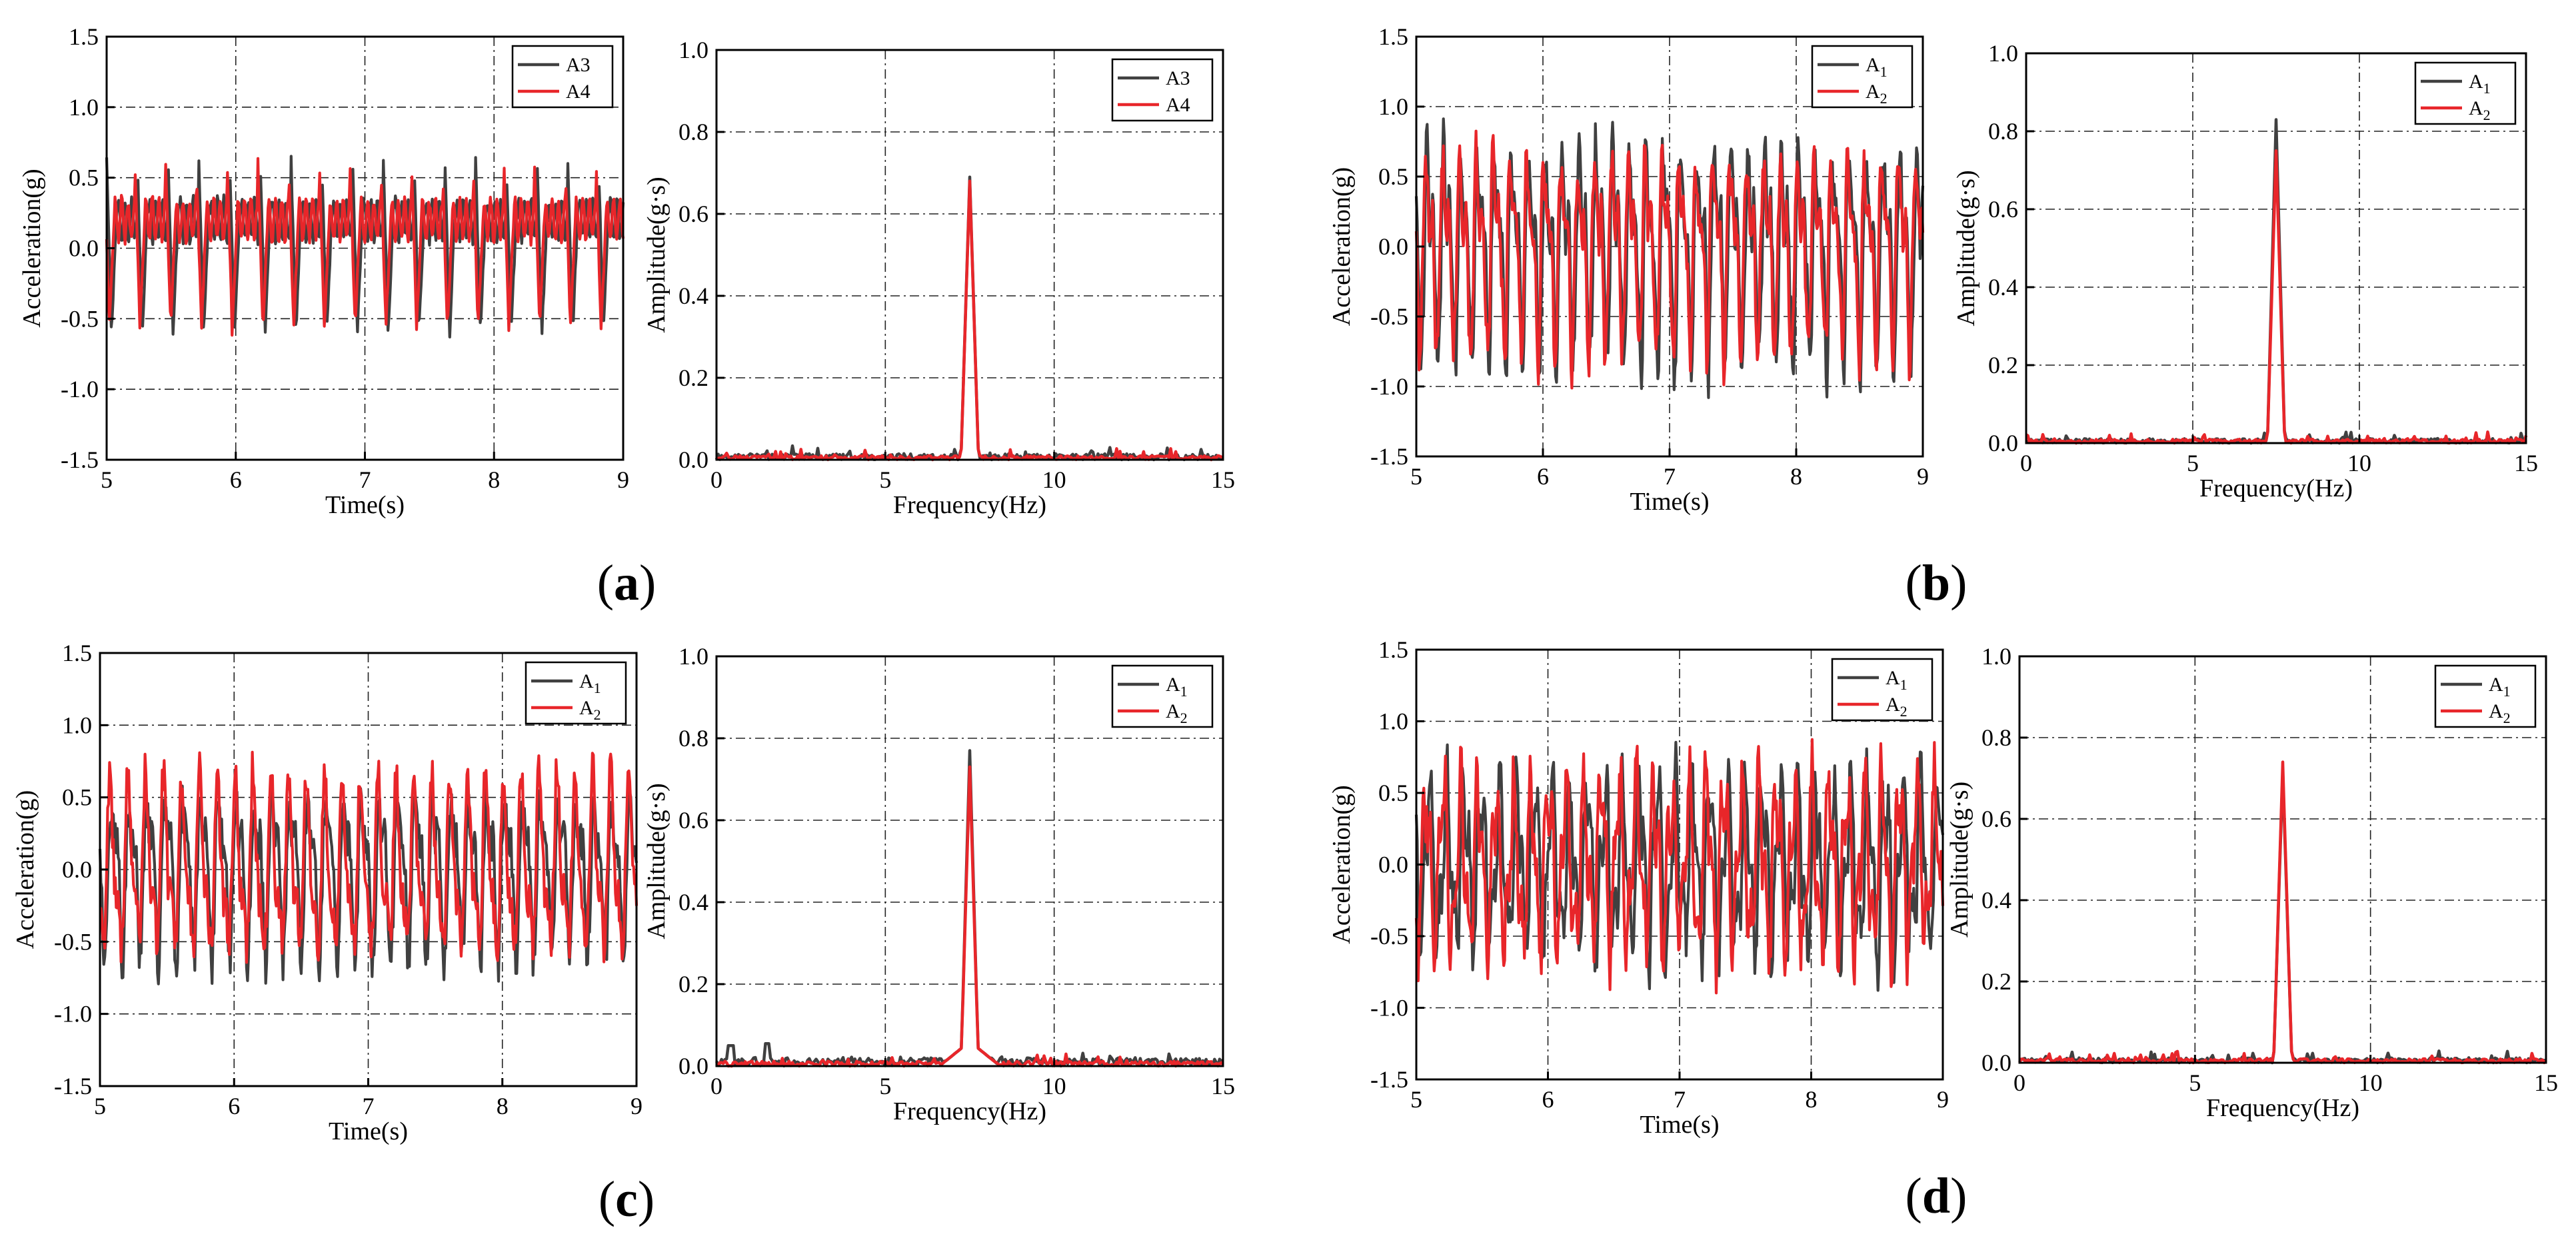 The height and width of the screenshot is (1250, 2576). I want to click on x-axis-label: Time(s), so click(1680, 1125).